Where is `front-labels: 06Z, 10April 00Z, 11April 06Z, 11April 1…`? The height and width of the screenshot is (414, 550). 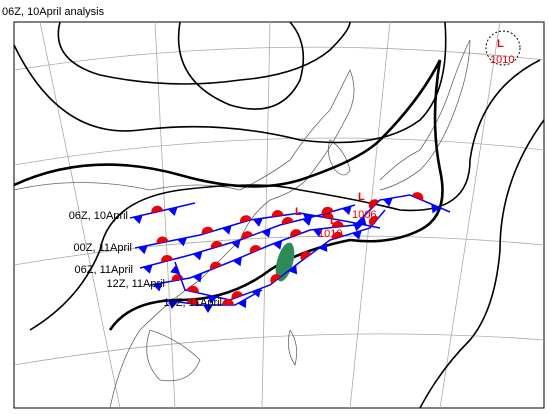
front-labels: 06Z, 10April 00Z, 11April 06Z, 11April 1… is located at coordinates (145, 259).